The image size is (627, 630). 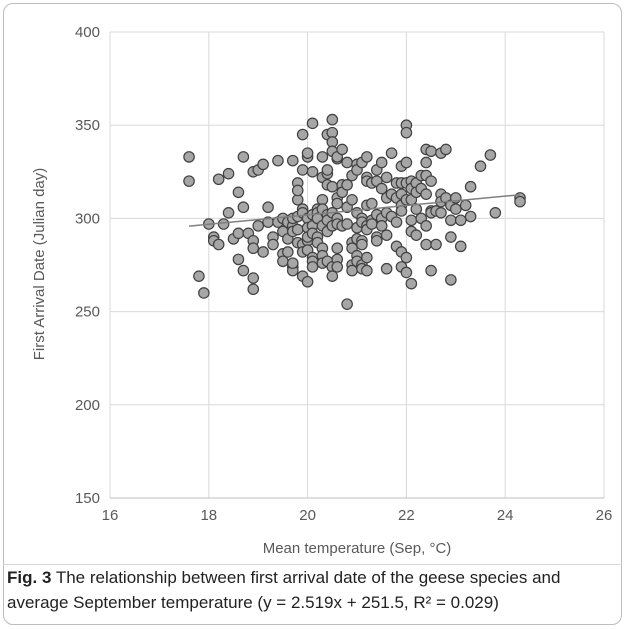 What do you see at coordinates (312, 564) in the screenshot?
I see `caption-divider` at bounding box center [312, 564].